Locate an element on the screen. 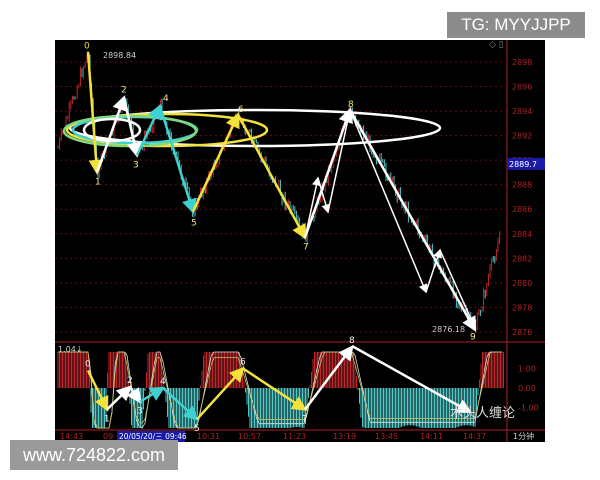 Image resolution: width=600 pixels, height=480 pixels. price-tick-label: 2880 is located at coordinates (522, 283).